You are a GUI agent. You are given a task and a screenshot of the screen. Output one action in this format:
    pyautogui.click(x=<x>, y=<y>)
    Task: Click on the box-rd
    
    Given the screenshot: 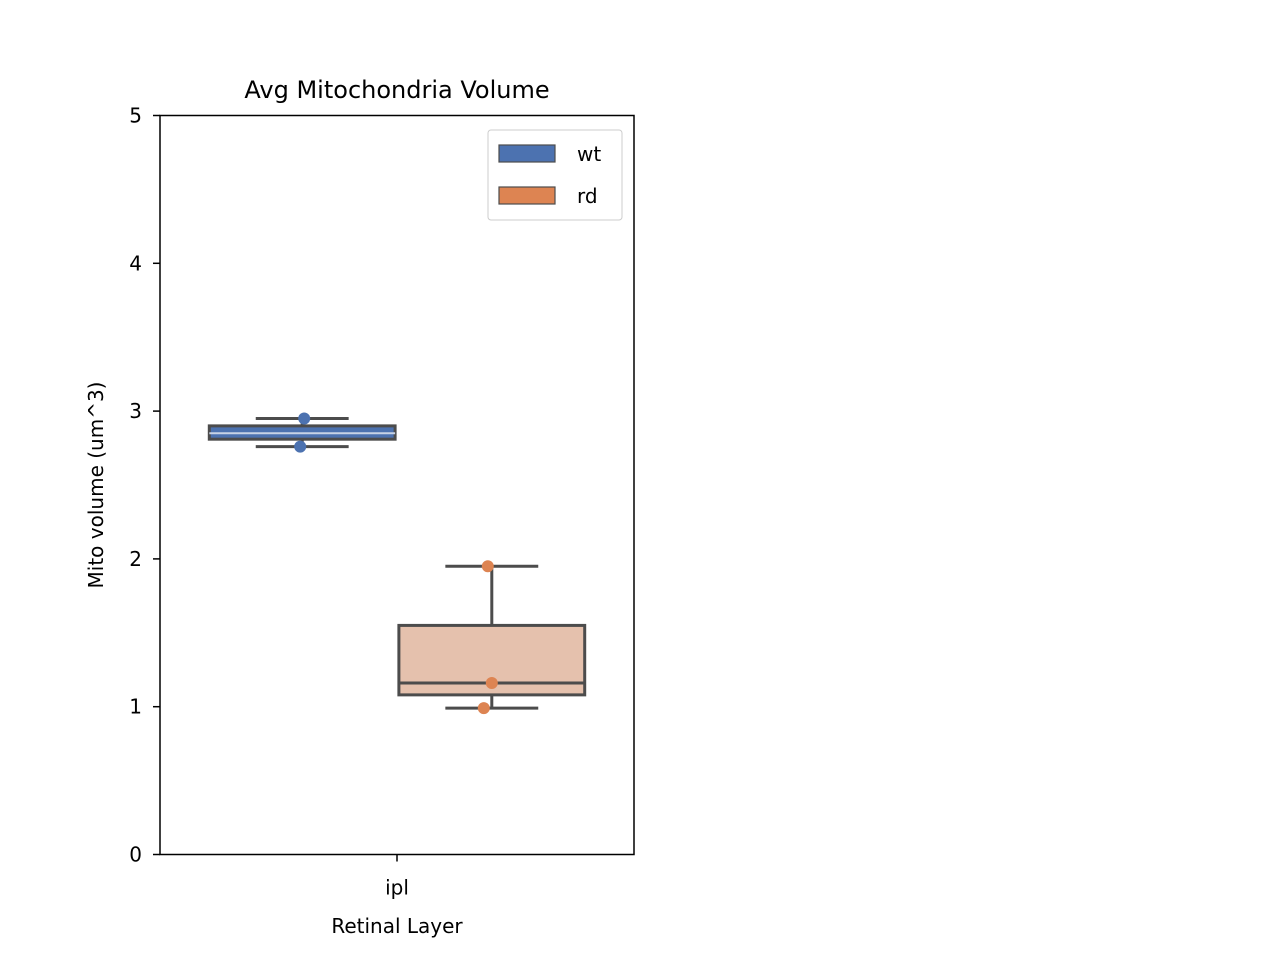 What is the action you would take?
    pyautogui.click(x=492, y=637)
    